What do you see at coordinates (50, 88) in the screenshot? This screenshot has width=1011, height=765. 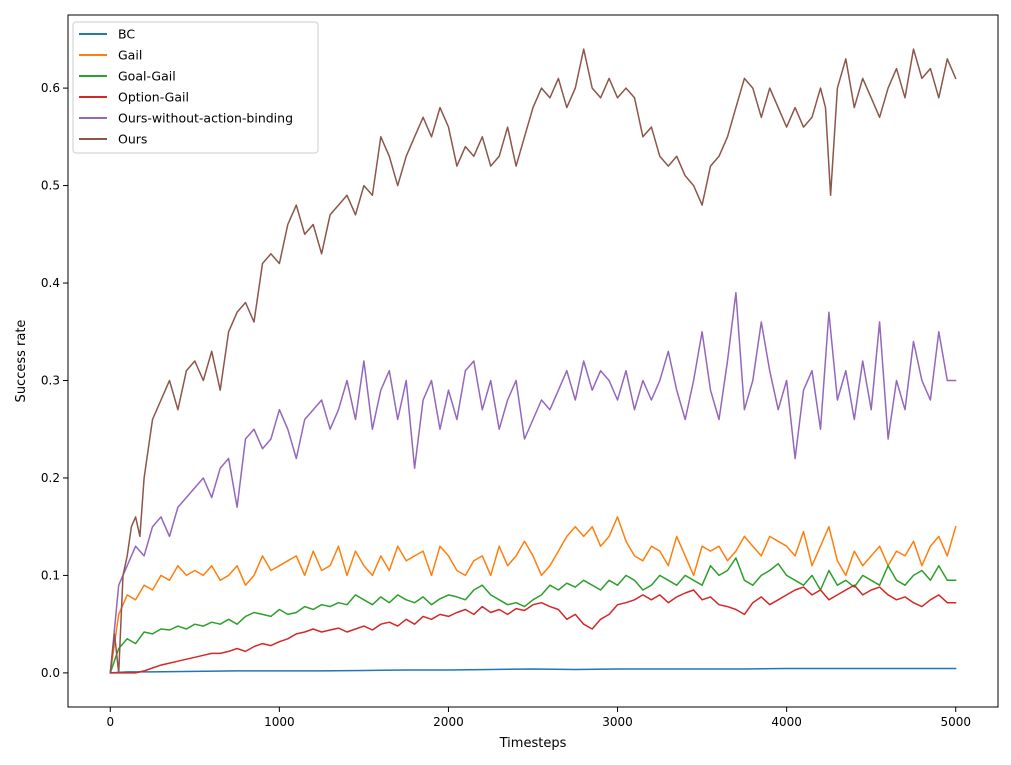 I see `y-tick-label: 0.6` at bounding box center [50, 88].